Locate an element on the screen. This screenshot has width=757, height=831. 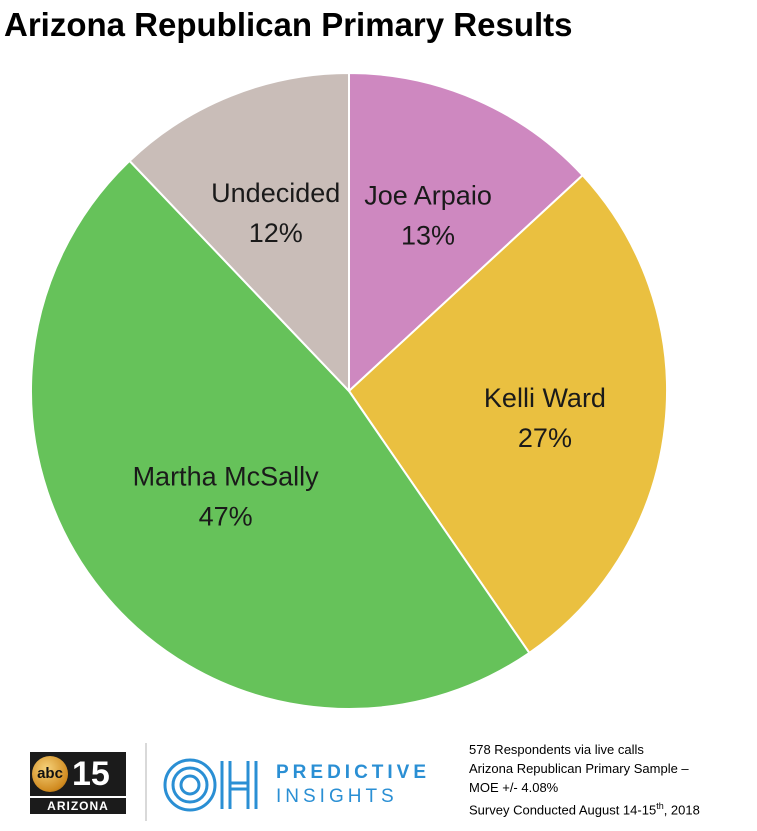
predictive-insights-wordmark: PREDICTIVE INSIGHTS is located at coordinates (353, 785).